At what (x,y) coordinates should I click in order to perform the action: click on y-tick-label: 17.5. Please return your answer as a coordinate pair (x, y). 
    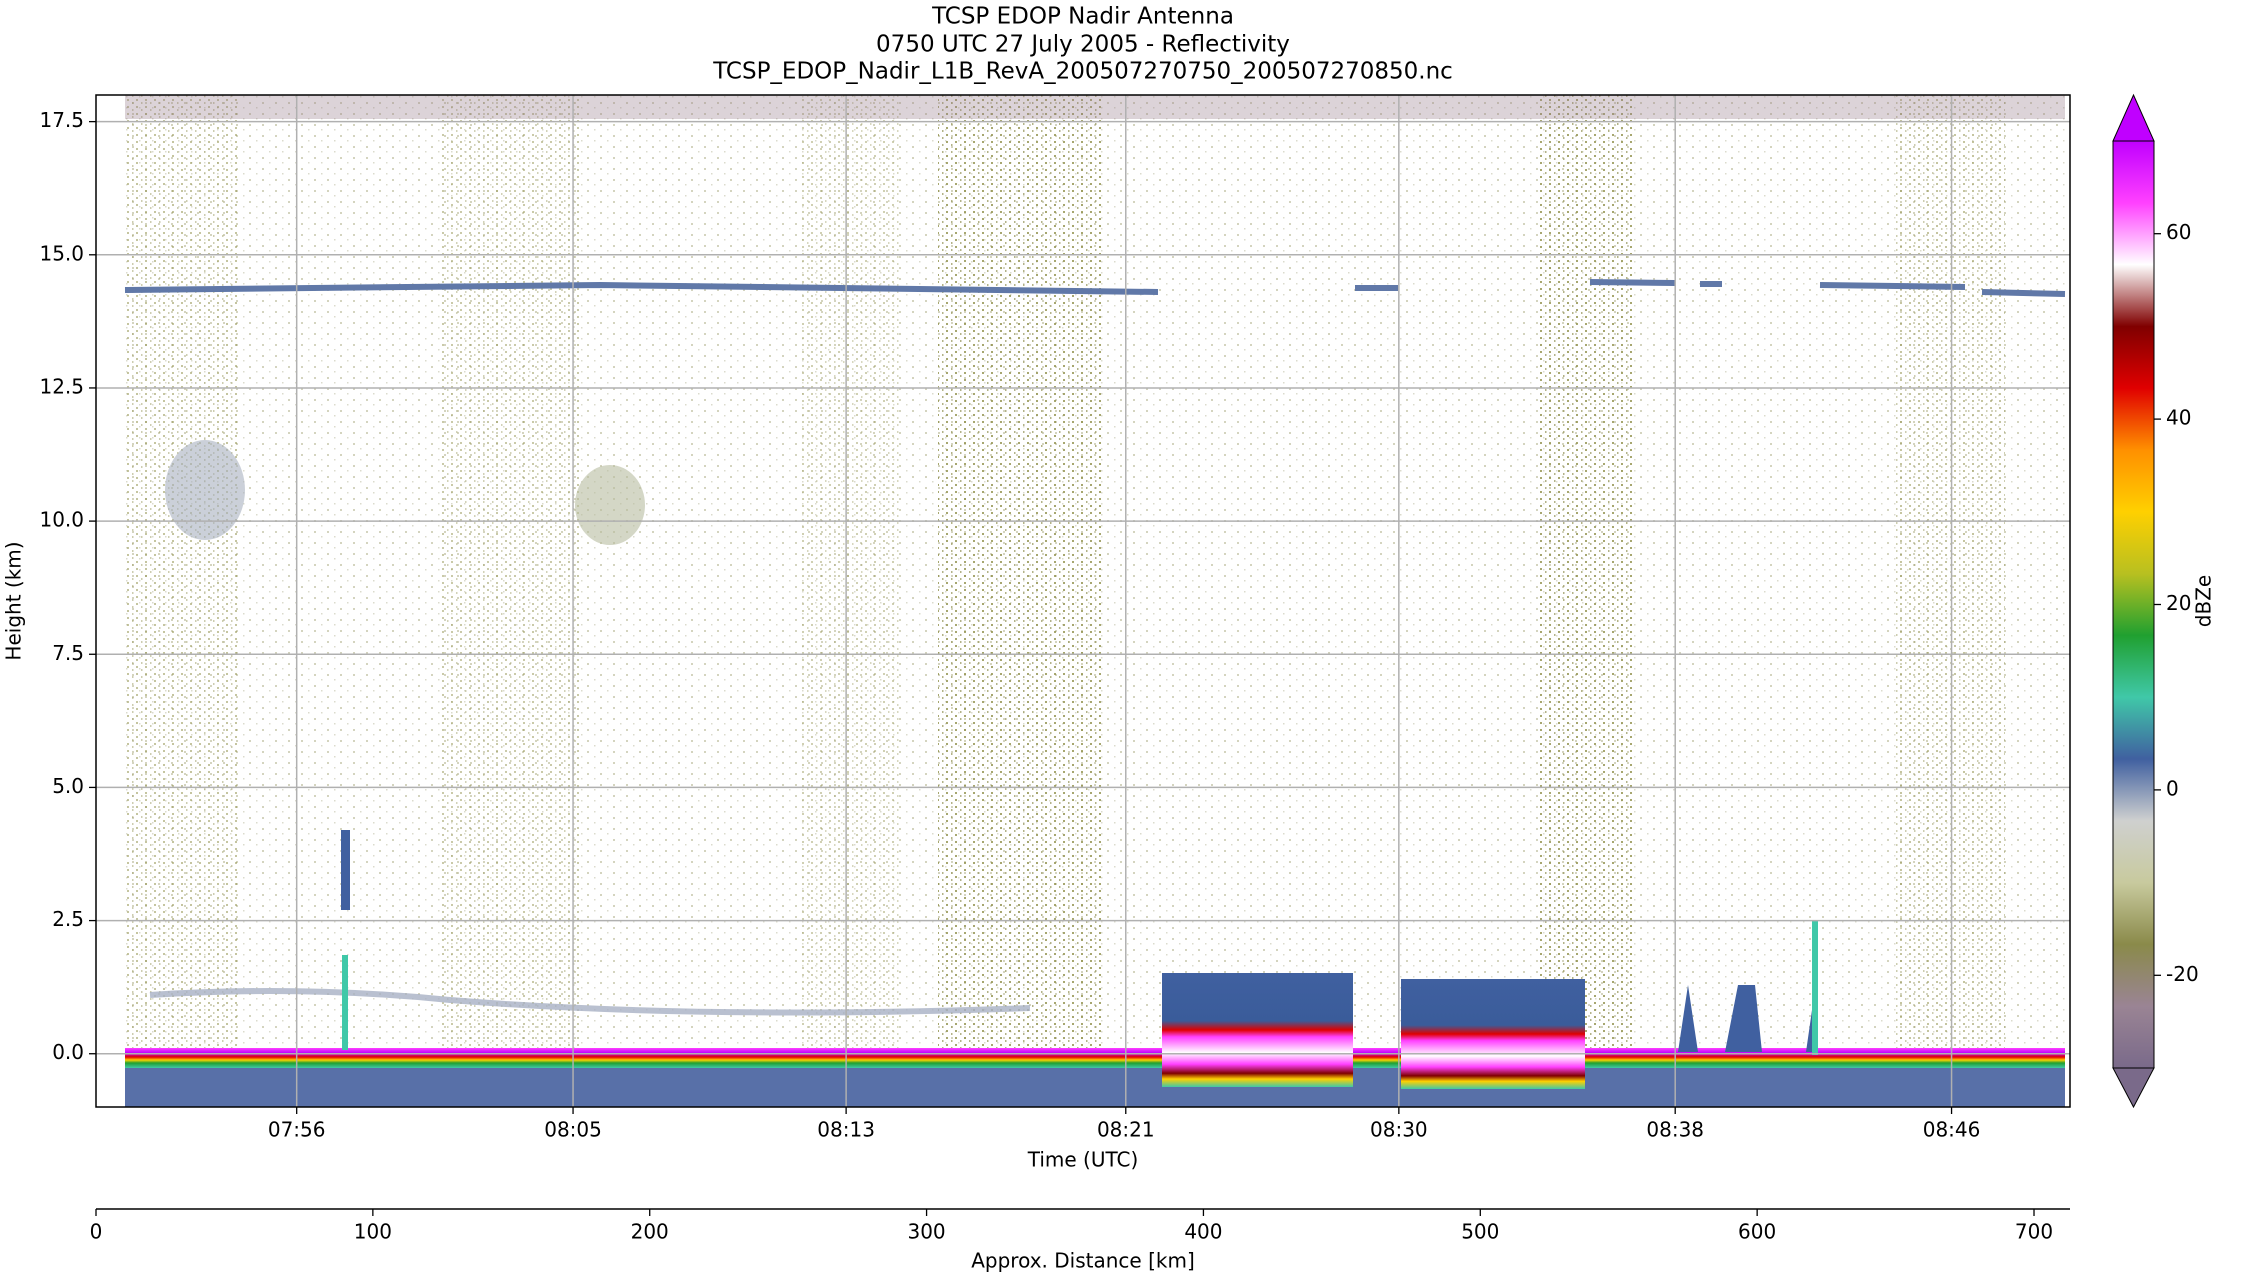
    Looking at the image, I should click on (61, 120).